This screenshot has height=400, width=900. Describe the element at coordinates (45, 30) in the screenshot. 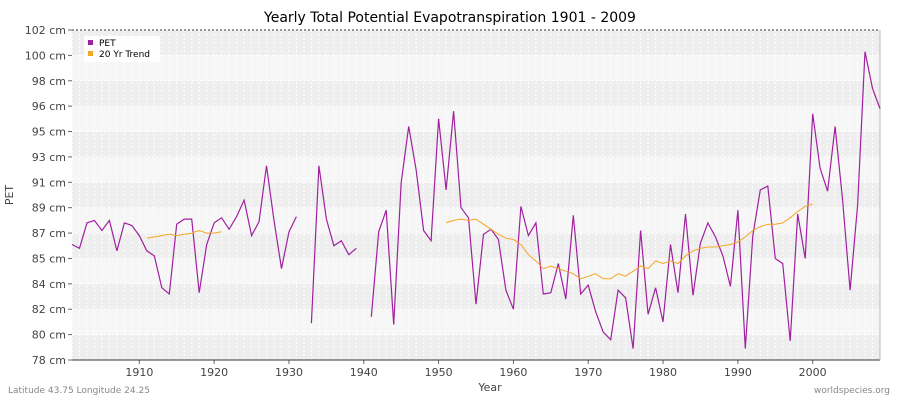

I see `y-tick-label: 102 cm` at that location.